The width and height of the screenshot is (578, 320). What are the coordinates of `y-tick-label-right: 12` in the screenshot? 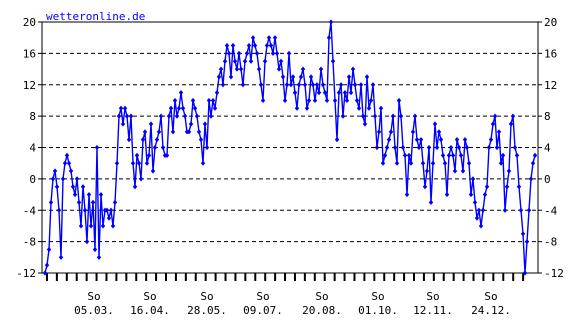 It's located at (550, 85).